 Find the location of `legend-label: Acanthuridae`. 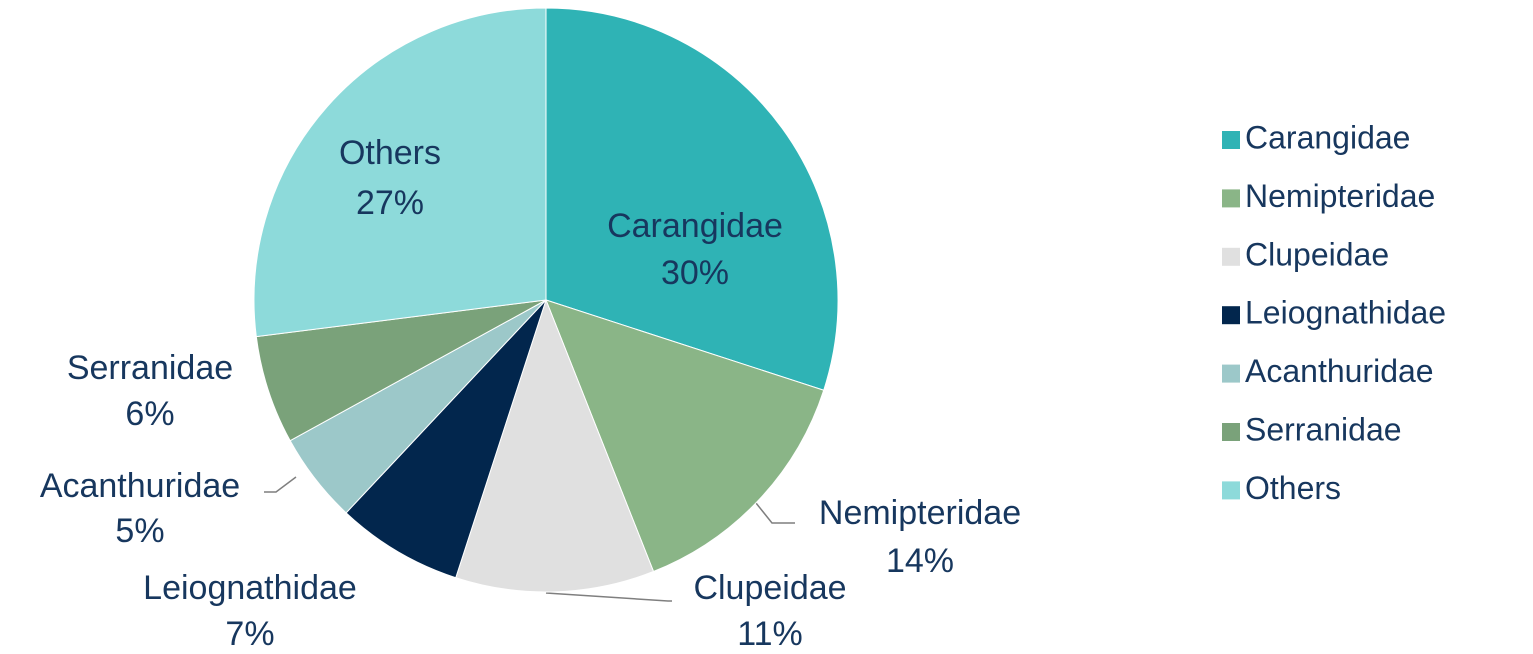

legend-label: Acanthuridae is located at coordinates (1339, 371).